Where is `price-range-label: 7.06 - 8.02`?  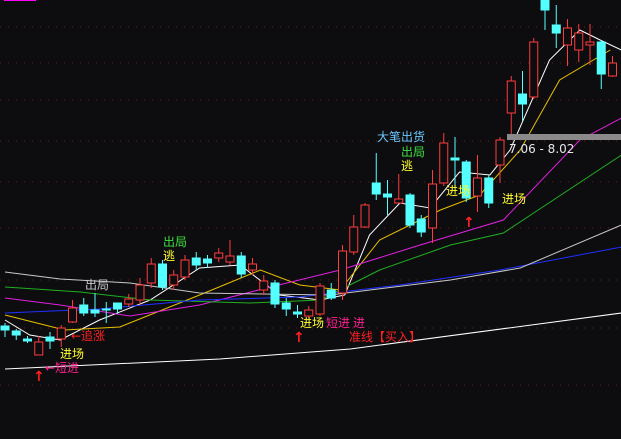 price-range-label: 7.06 - 8.02 is located at coordinates (542, 149).